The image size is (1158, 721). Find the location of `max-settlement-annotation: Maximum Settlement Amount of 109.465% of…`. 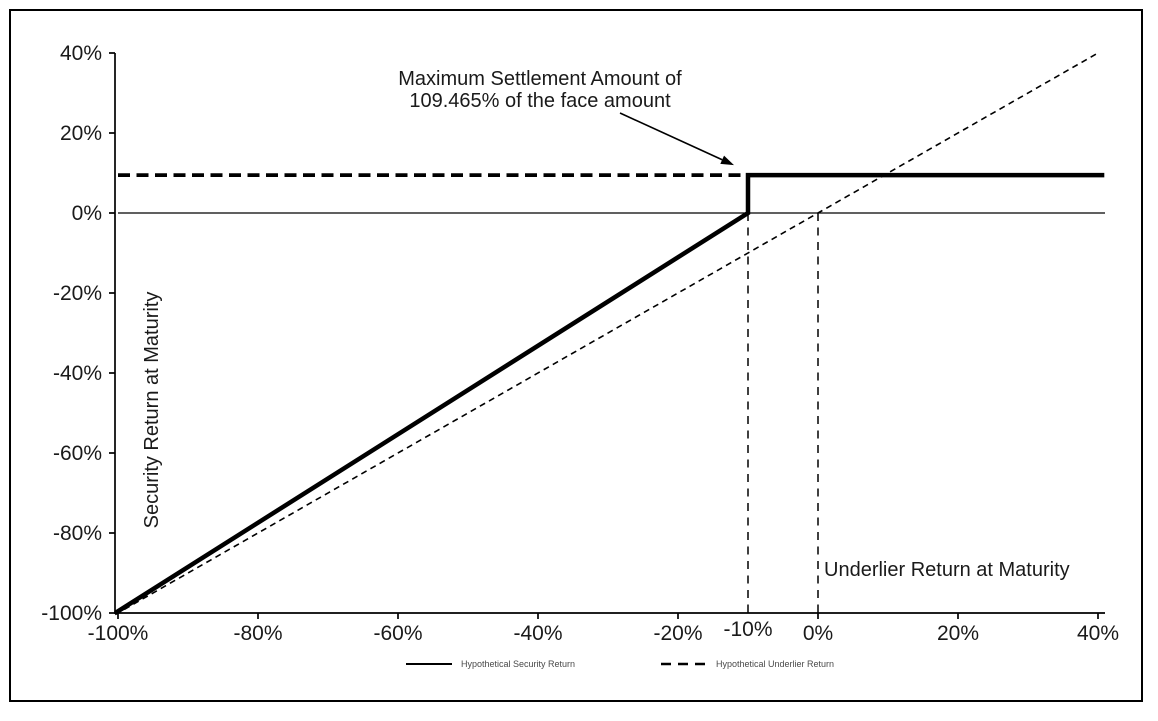

max-settlement-annotation: Maximum Settlement Amount of 109.465% of… is located at coordinates (540, 90).